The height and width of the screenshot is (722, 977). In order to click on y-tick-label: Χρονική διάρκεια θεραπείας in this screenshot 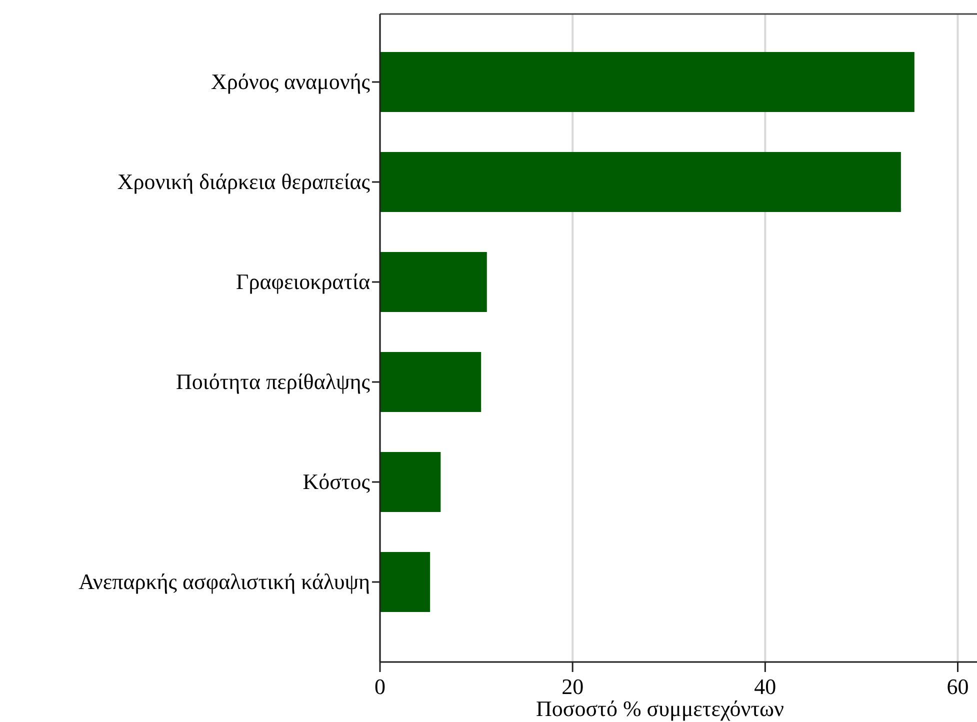, I will do `click(243, 181)`.